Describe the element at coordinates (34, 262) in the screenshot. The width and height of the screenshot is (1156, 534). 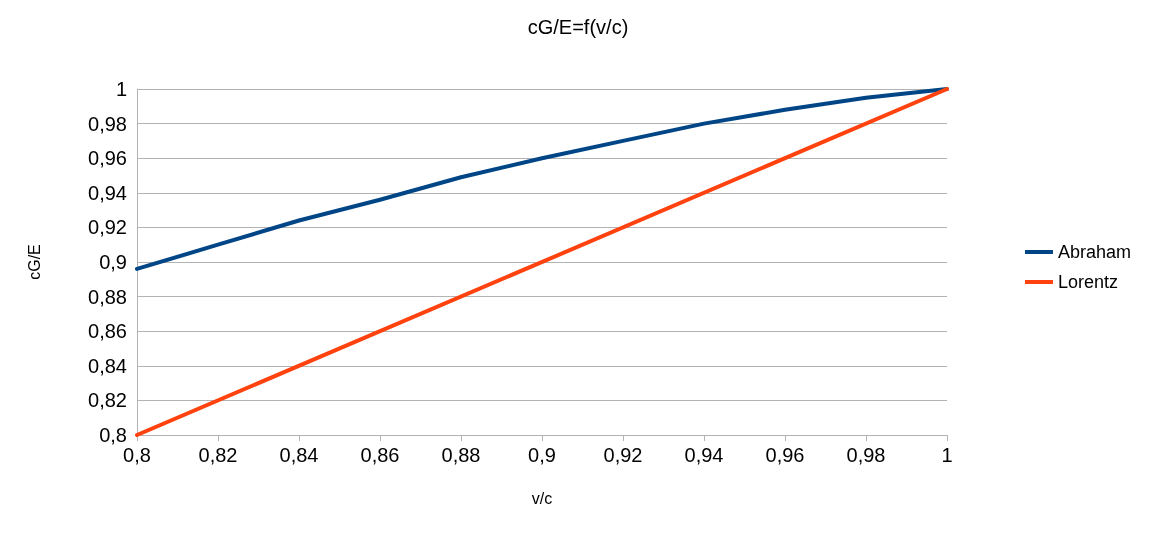
I see `y-axis-title: cG/E` at that location.